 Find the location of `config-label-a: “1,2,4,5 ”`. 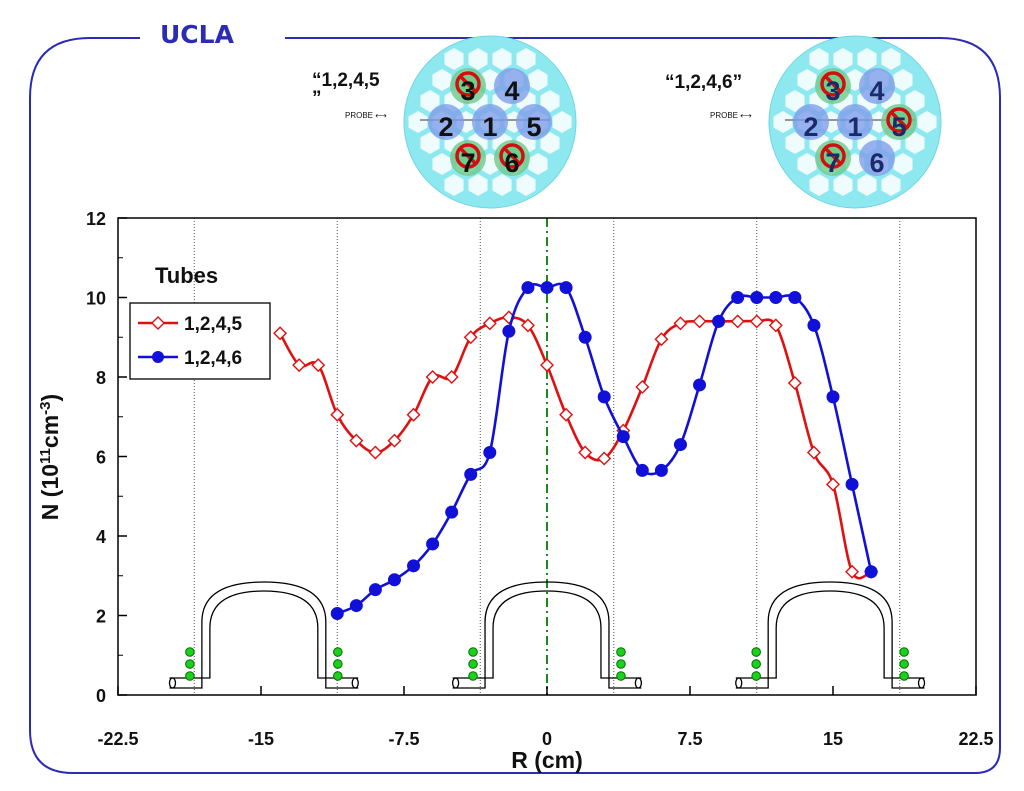

config-label-a: “1,2,4,5 ” is located at coordinates (346, 89).